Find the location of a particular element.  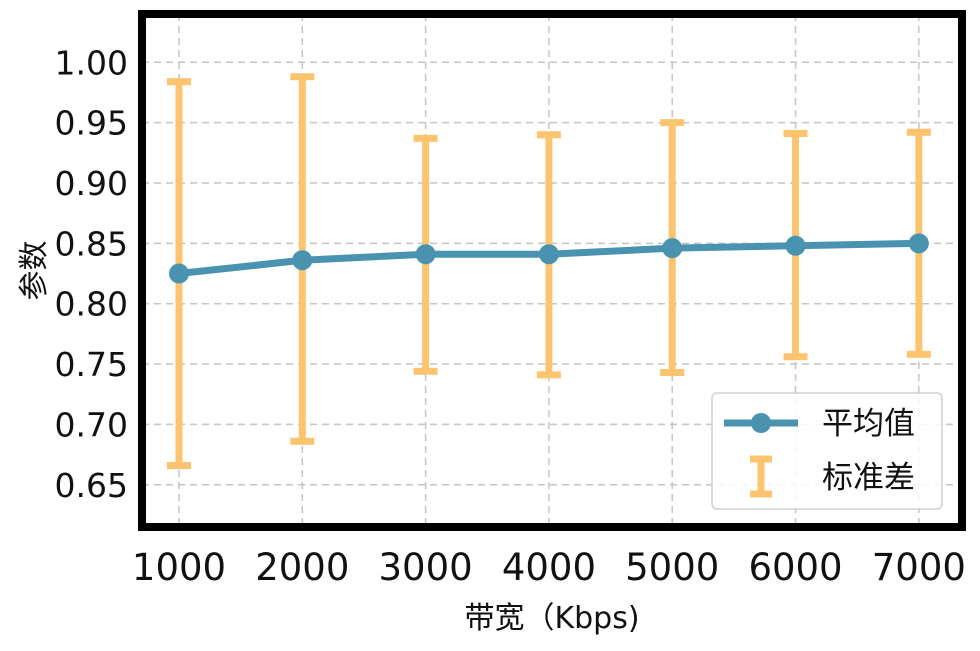

x-tick-label: 4000 is located at coordinates (549, 567).